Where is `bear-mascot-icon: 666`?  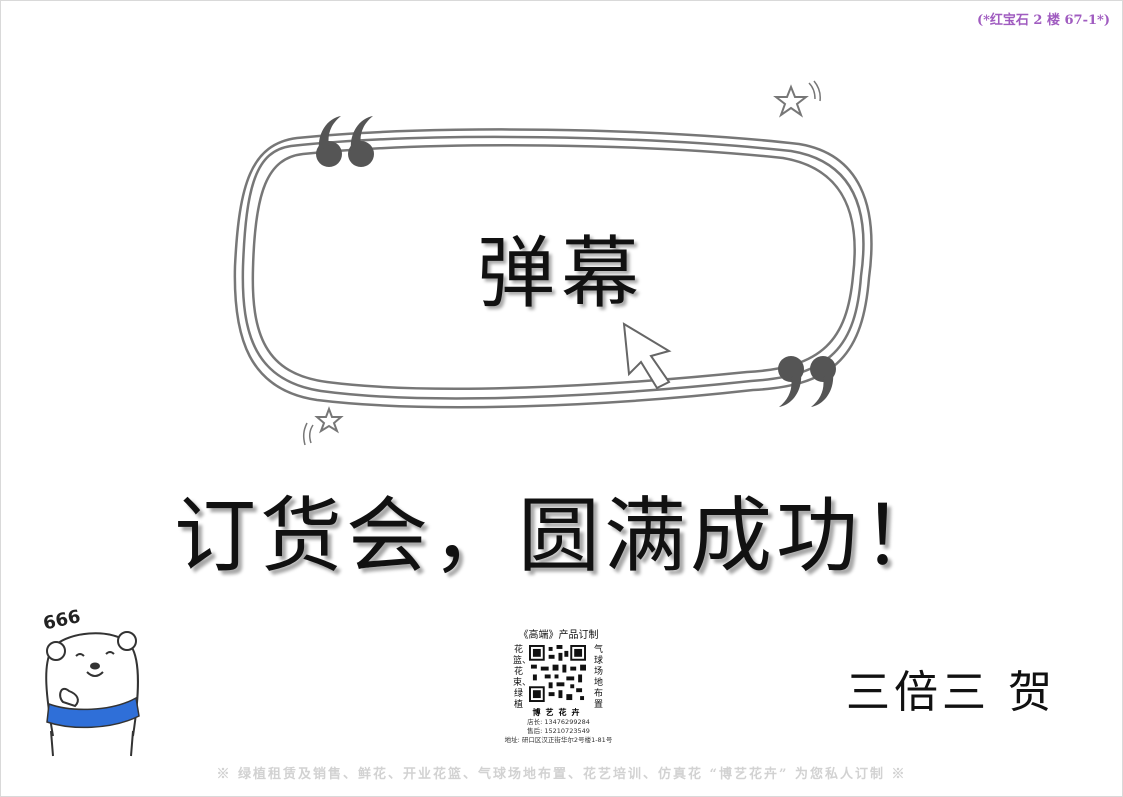 bear-mascot-icon: 666 is located at coordinates (90, 681).